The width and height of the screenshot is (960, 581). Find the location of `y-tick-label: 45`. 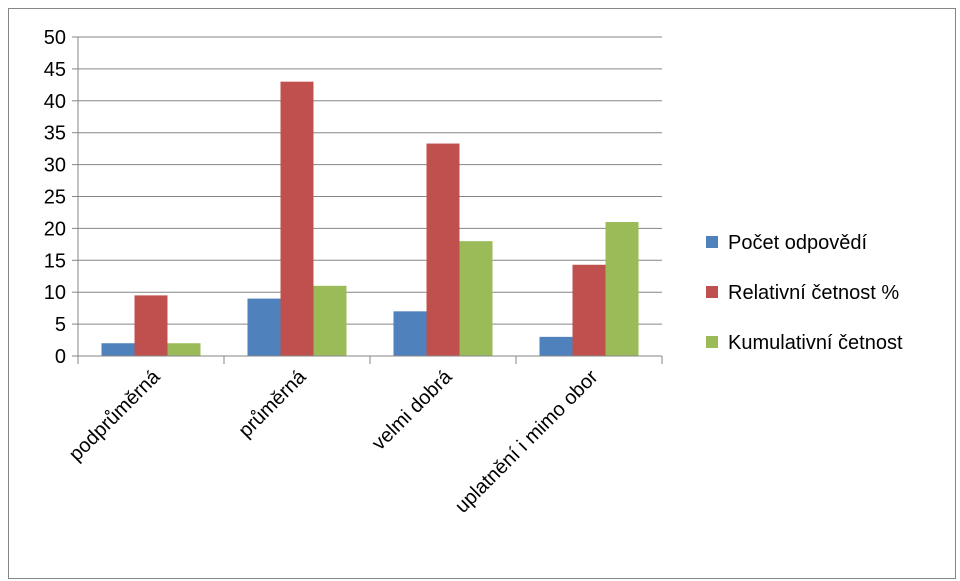

y-tick-label: 45 is located at coordinates (55, 70).